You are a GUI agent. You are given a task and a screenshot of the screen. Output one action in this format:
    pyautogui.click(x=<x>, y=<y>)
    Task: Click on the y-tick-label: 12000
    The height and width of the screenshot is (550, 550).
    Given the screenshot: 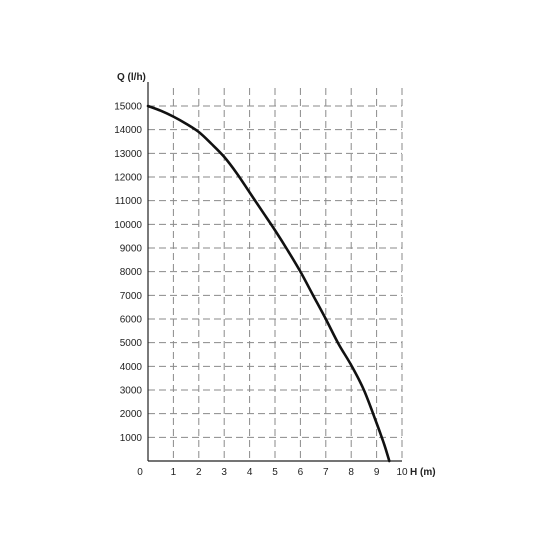 What is the action you would take?
    pyautogui.click(x=128, y=178)
    